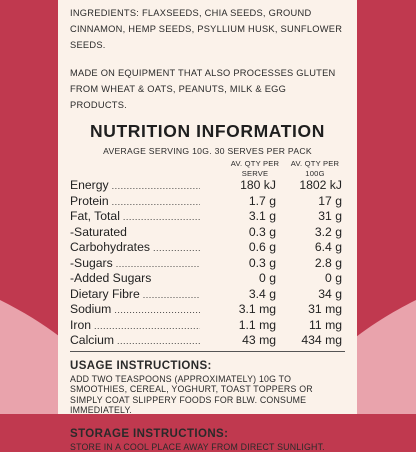 The height and width of the screenshot is (452, 416). Describe the element at coordinates (207, 434) in the screenshot. I see `storage-title: STORAGE INSTRUCTIONS:` at that location.